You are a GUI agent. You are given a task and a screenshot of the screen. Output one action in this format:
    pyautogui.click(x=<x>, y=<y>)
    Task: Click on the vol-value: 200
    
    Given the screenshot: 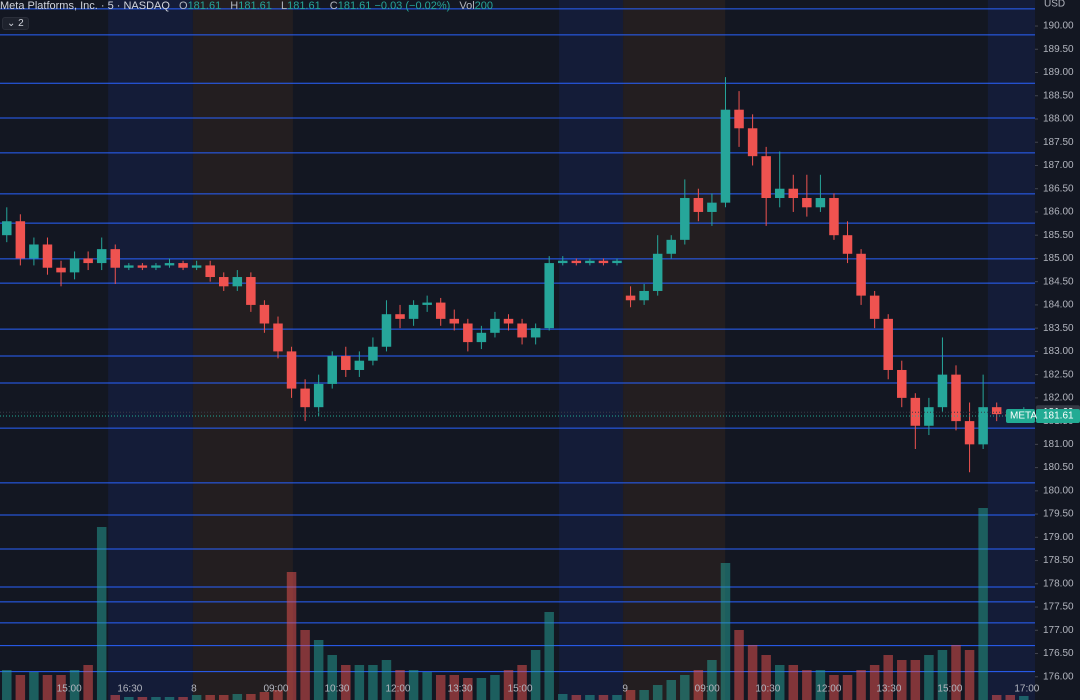 What is the action you would take?
    pyautogui.click(x=484, y=6)
    